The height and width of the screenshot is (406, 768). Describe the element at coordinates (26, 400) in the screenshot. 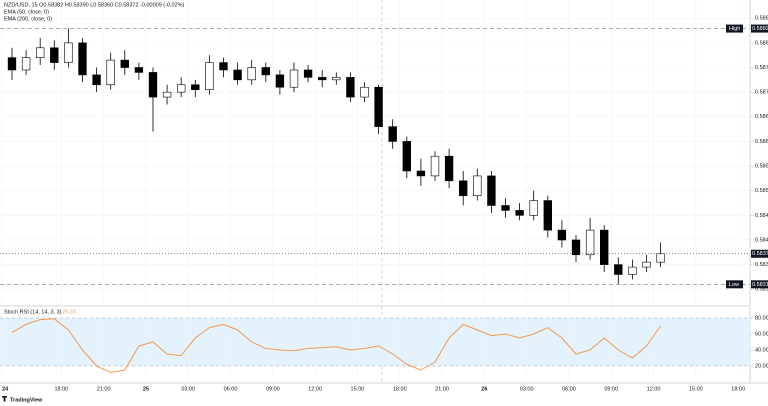

I see `watermark: TradingView` at that location.